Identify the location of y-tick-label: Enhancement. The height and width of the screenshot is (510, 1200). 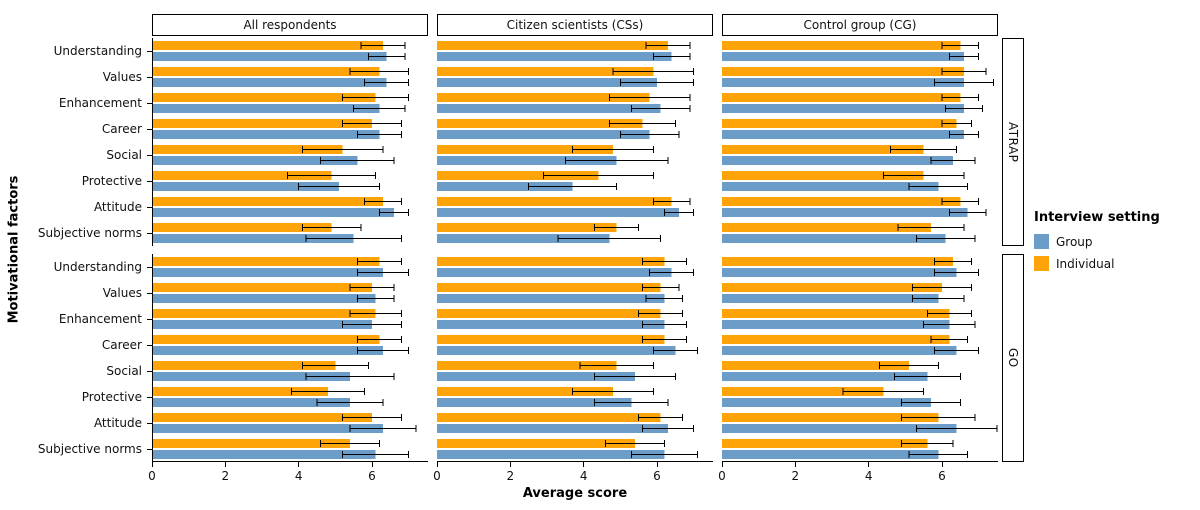
(100, 103).